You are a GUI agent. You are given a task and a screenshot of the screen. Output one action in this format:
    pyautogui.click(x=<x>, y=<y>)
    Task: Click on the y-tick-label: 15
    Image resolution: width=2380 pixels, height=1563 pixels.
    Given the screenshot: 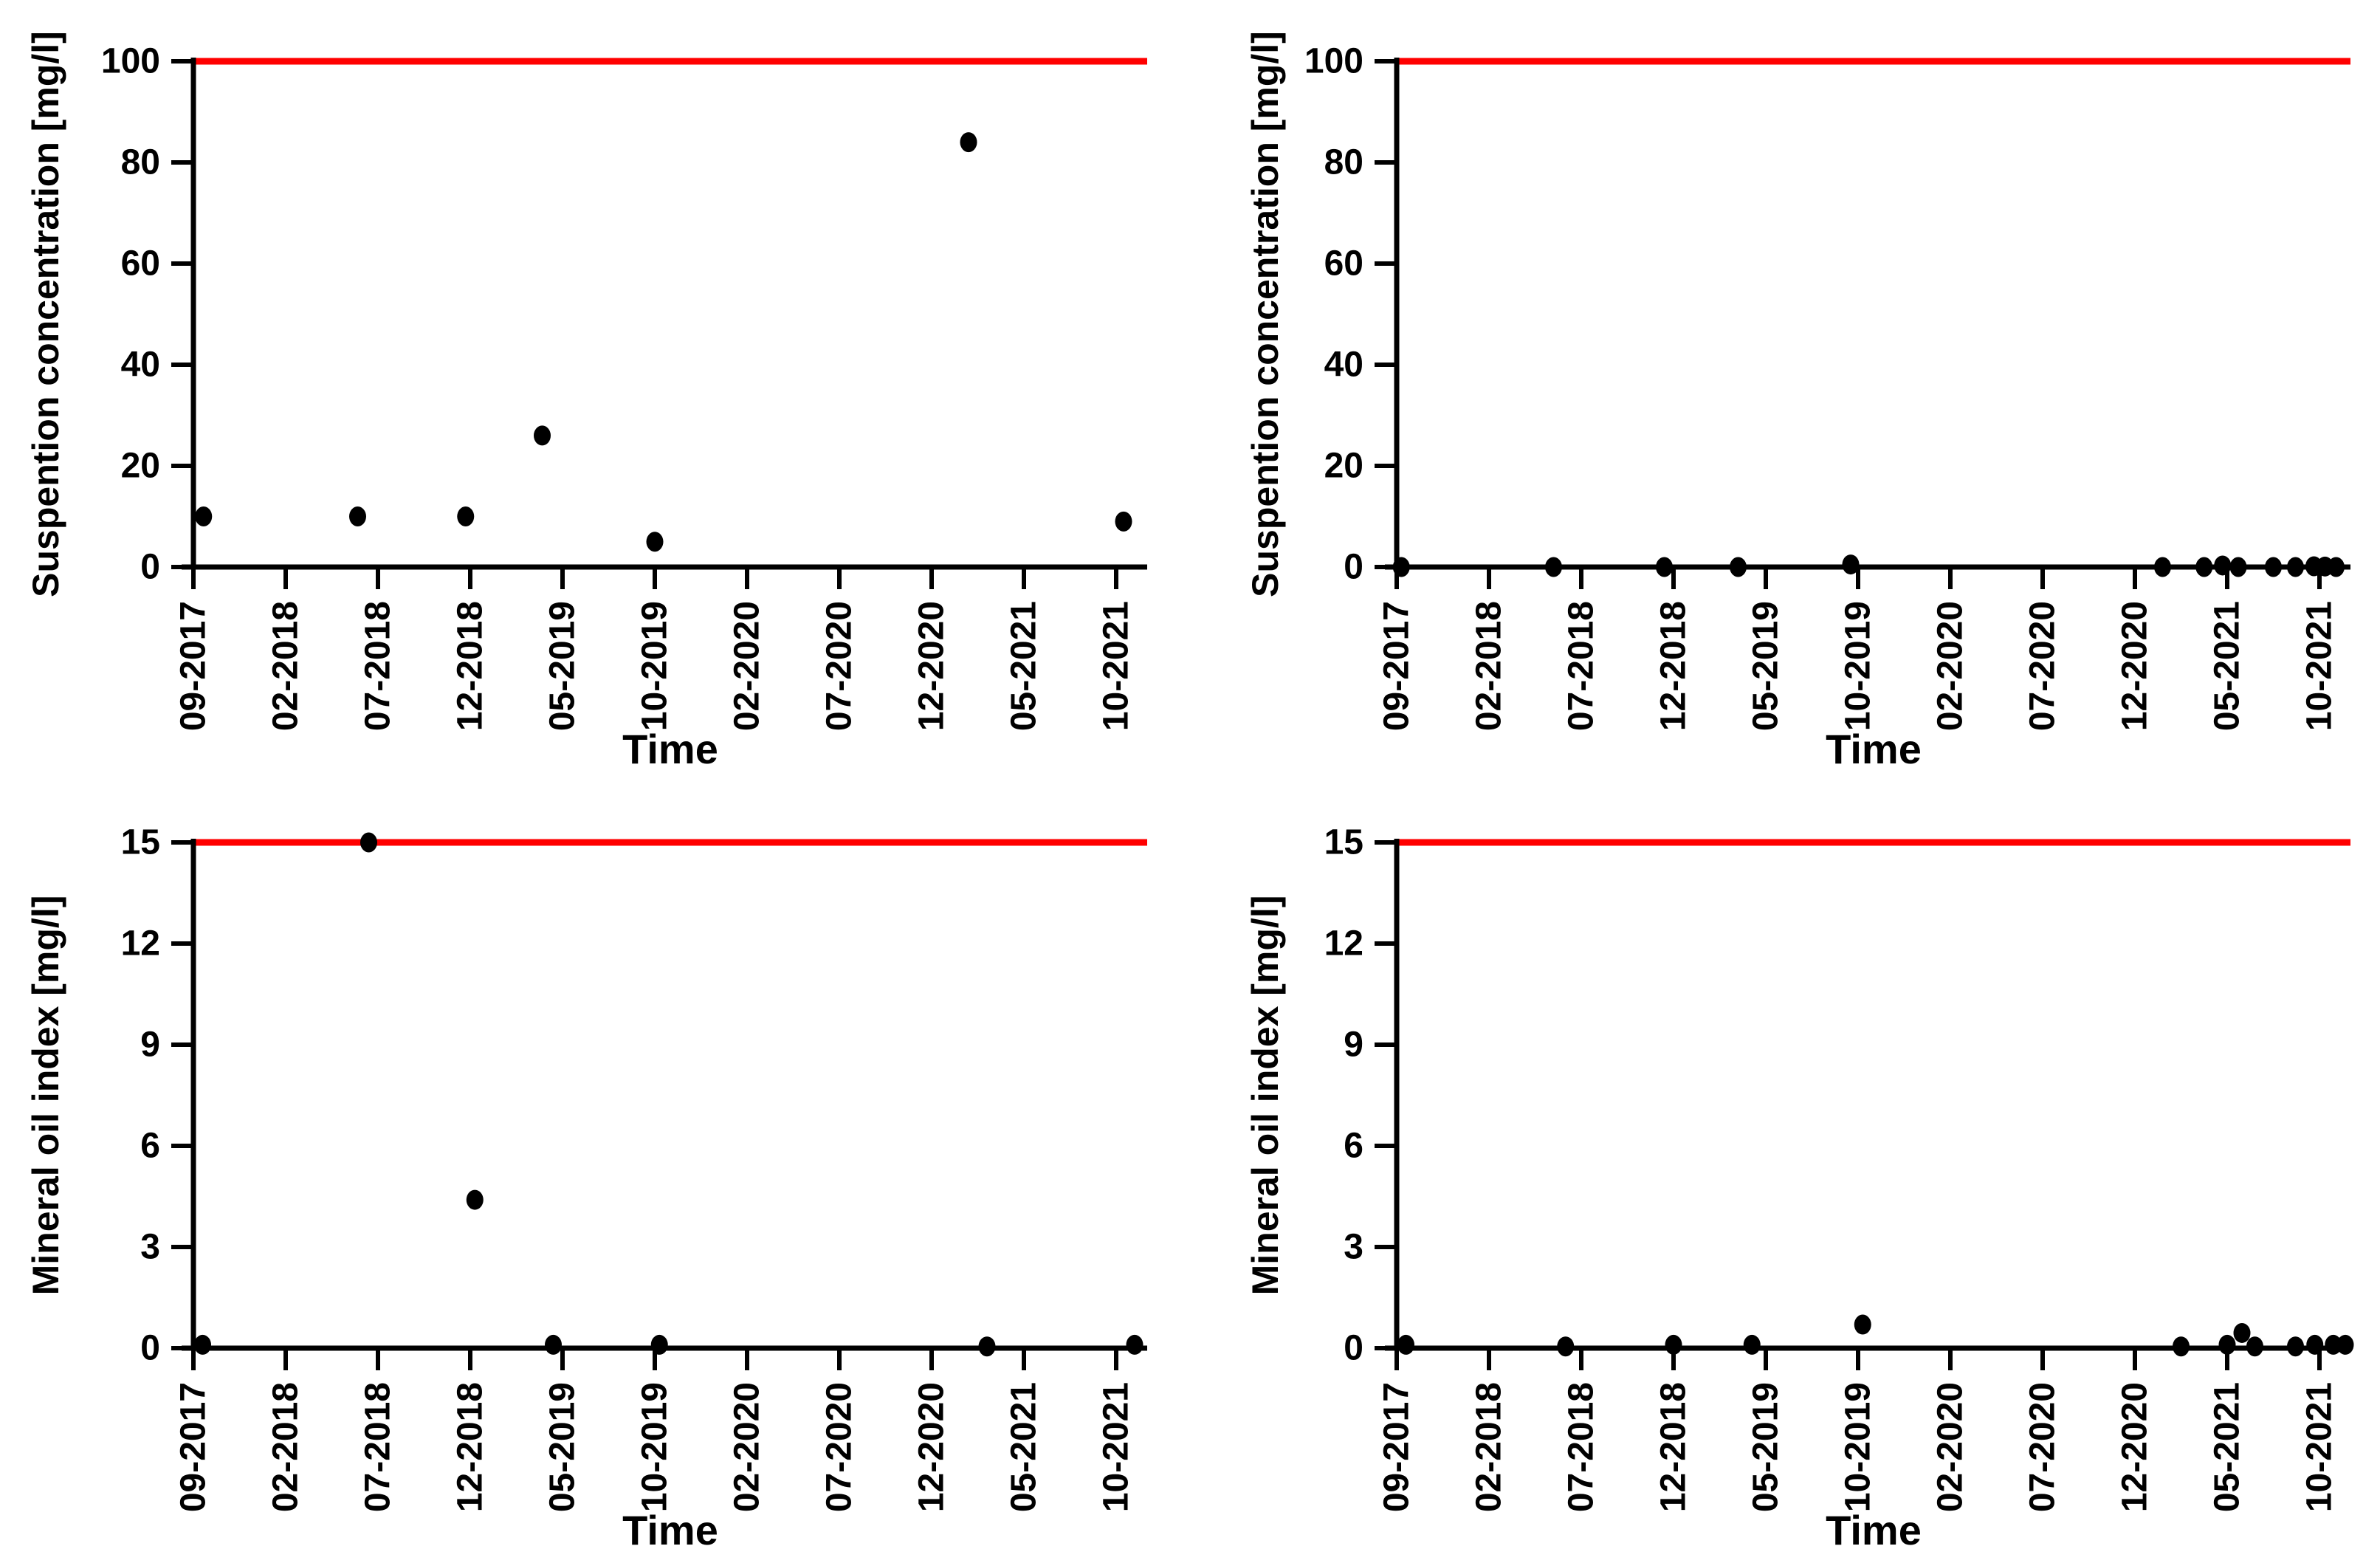 What is the action you would take?
    pyautogui.click(x=1344, y=842)
    